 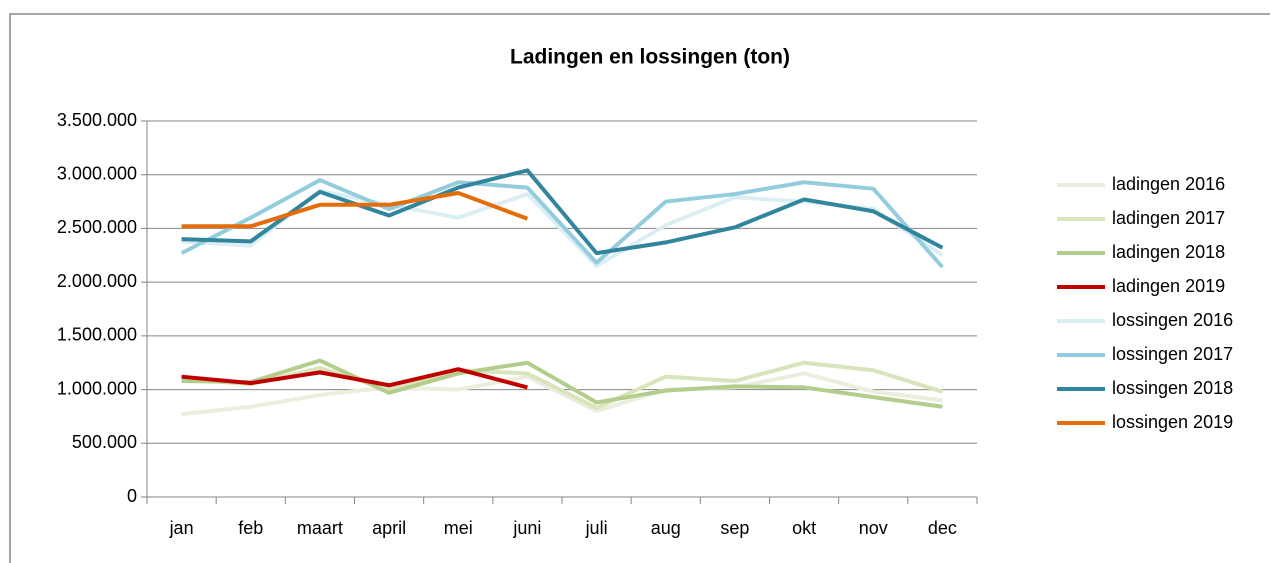 What do you see at coordinates (97, 227) in the screenshot?
I see `y-tick-label: 2.500.000` at bounding box center [97, 227].